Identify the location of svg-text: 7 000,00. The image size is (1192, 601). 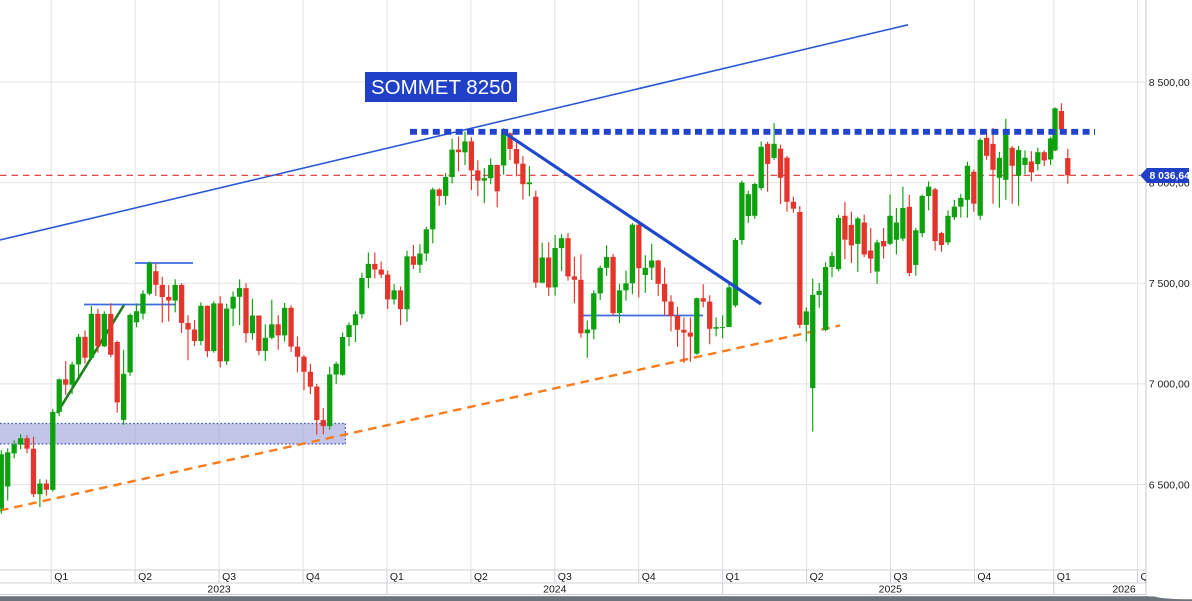
(1169, 385).